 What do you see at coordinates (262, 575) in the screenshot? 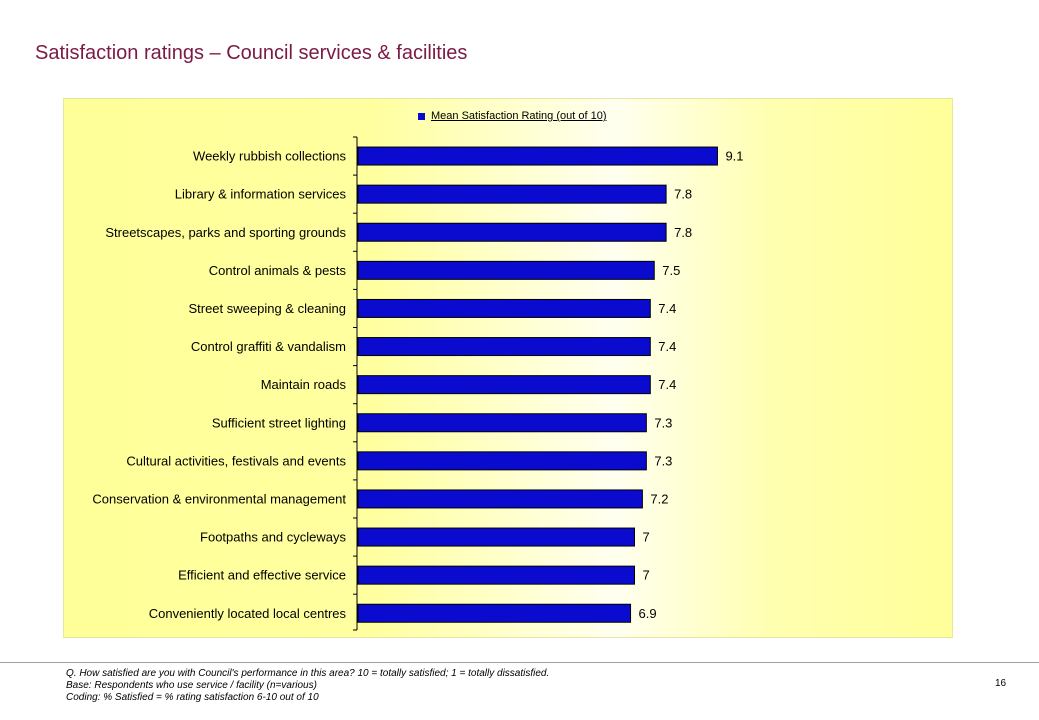
I see `category-label: Efficient and effective service` at bounding box center [262, 575].